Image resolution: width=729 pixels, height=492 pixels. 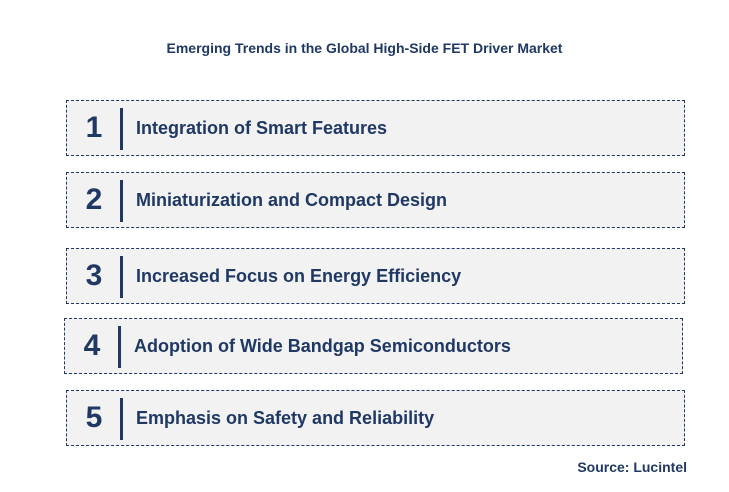 What do you see at coordinates (94, 199) in the screenshot?
I see `trend-number: 2` at bounding box center [94, 199].